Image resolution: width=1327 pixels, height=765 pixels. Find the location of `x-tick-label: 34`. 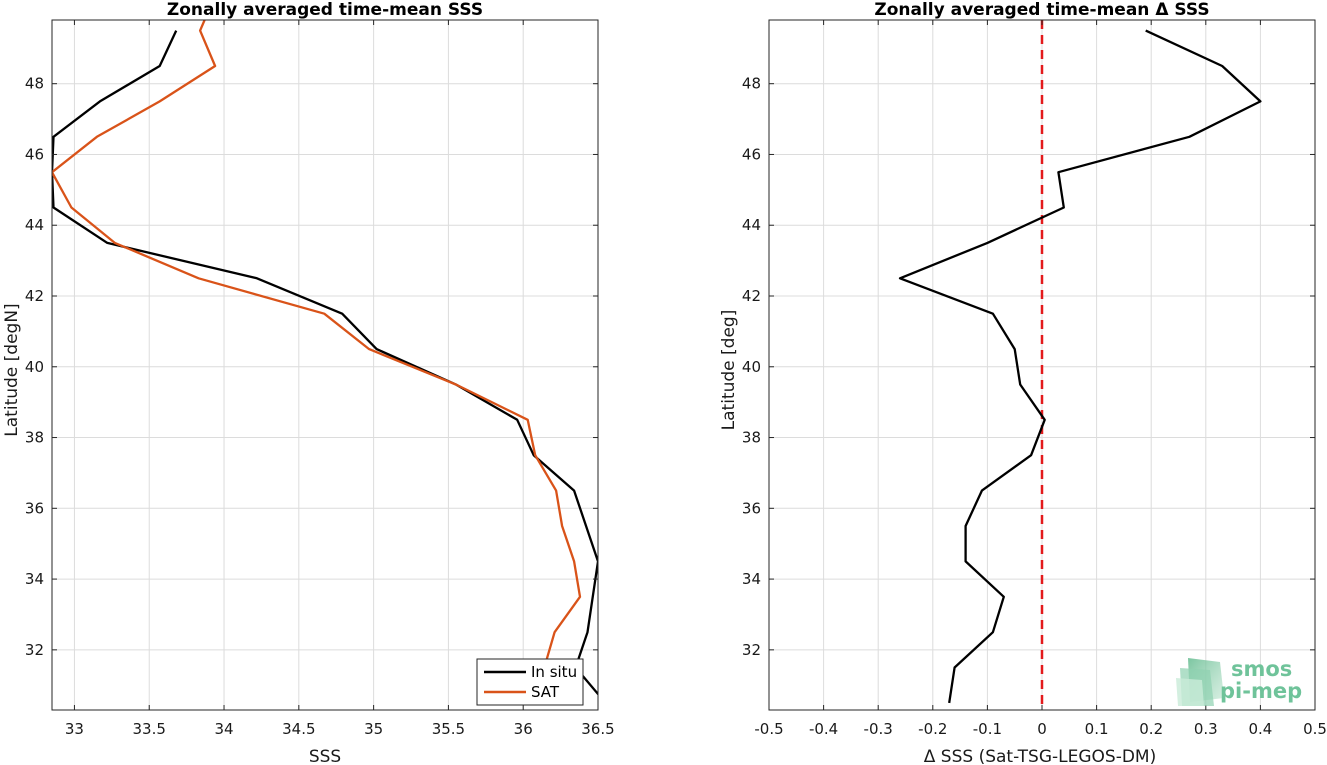

x-tick-label: 34 is located at coordinates (223, 729).